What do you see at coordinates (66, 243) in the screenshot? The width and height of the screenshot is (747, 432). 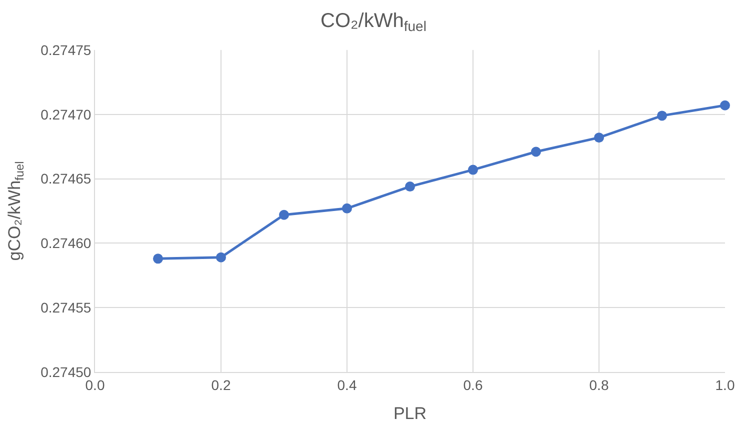 I see `y-tick-label: 0.27460` at bounding box center [66, 243].